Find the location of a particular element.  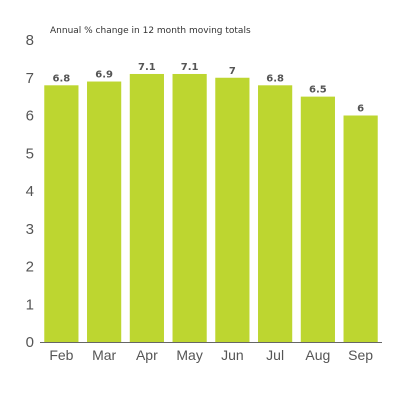

x-tick-label: Jul is located at coordinates (275, 355).